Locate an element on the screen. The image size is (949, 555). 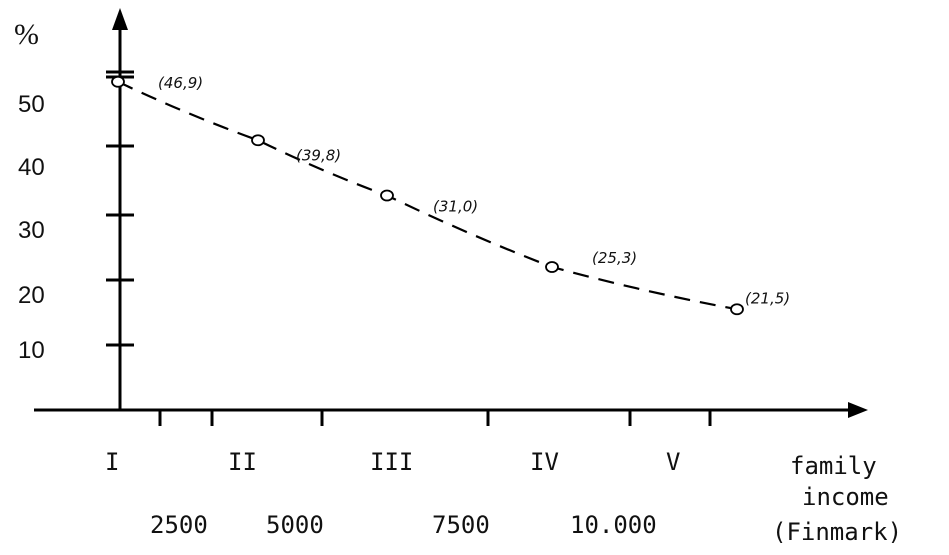
y-axis-unit-label: % is located at coordinates (26, 34).